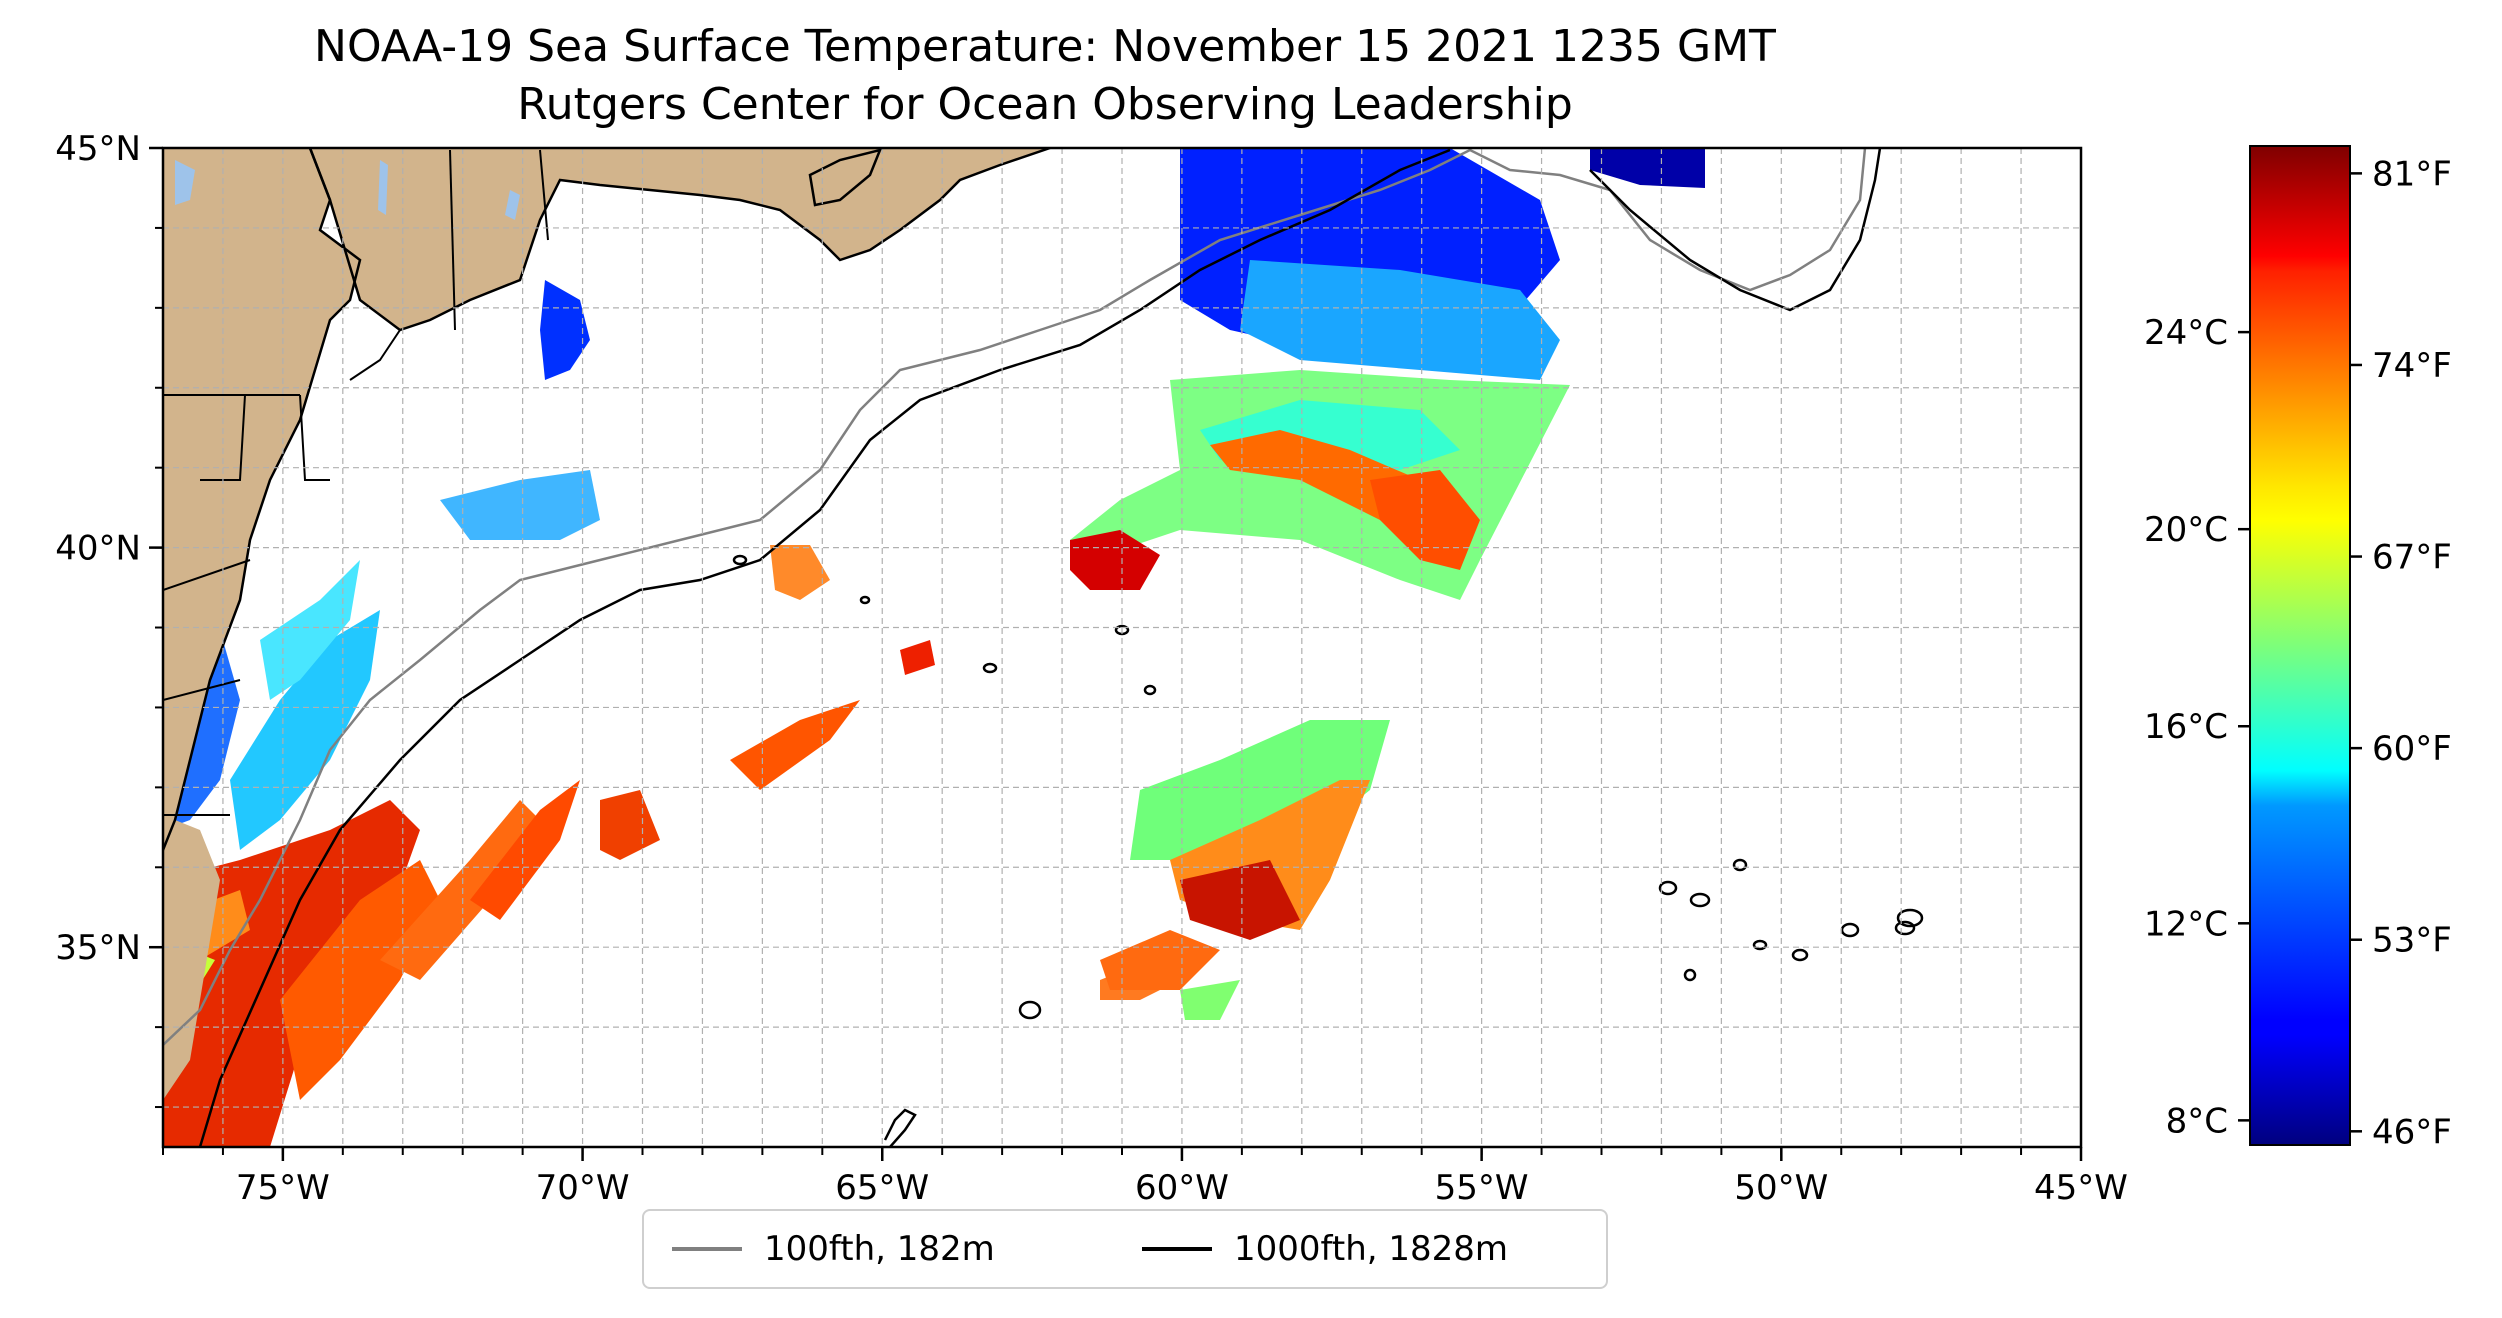 This screenshot has width=2502, height=1318. What do you see at coordinates (2186, 530) in the screenshot?
I see `colorbar-c-label: 20°C` at bounding box center [2186, 530].